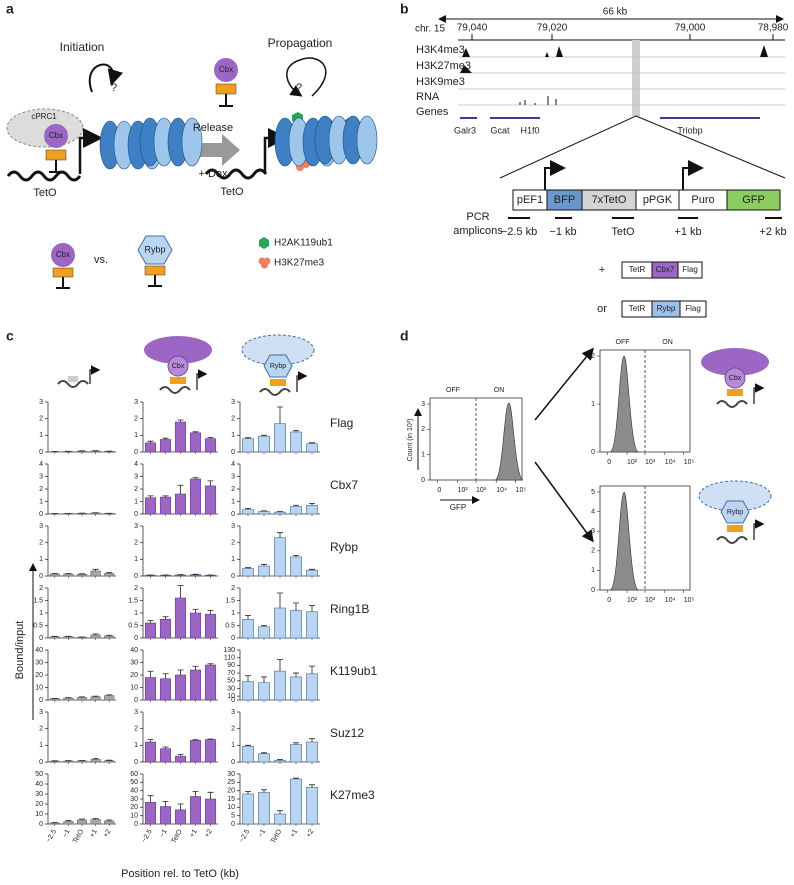 Image resolution: width=794 pixels, height=885 pixels. Describe the element at coordinates (349, 609) in the screenshot. I see `row-label: Ring1B` at that location.